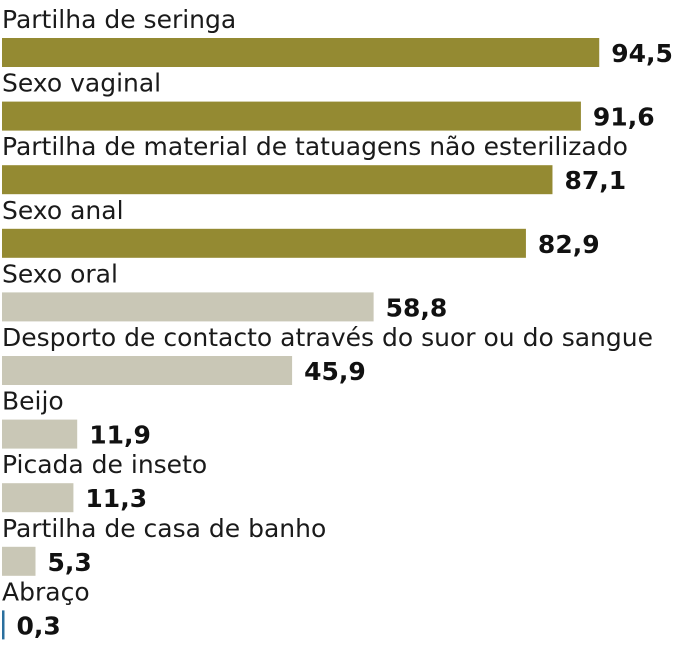 The image size is (700, 652). What do you see at coordinates (120, 435) in the screenshot?
I see `value-label: 11,9` at bounding box center [120, 435].